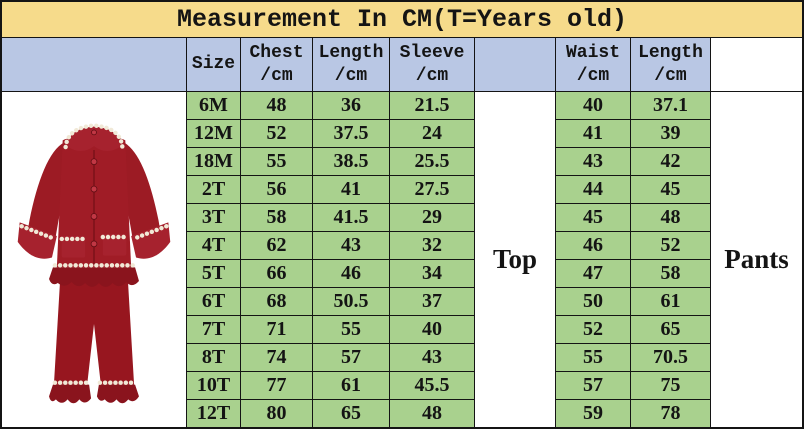  Describe the element at coordinates (351, 217) in the screenshot. I see `measurement-cell: 41.5` at that location.